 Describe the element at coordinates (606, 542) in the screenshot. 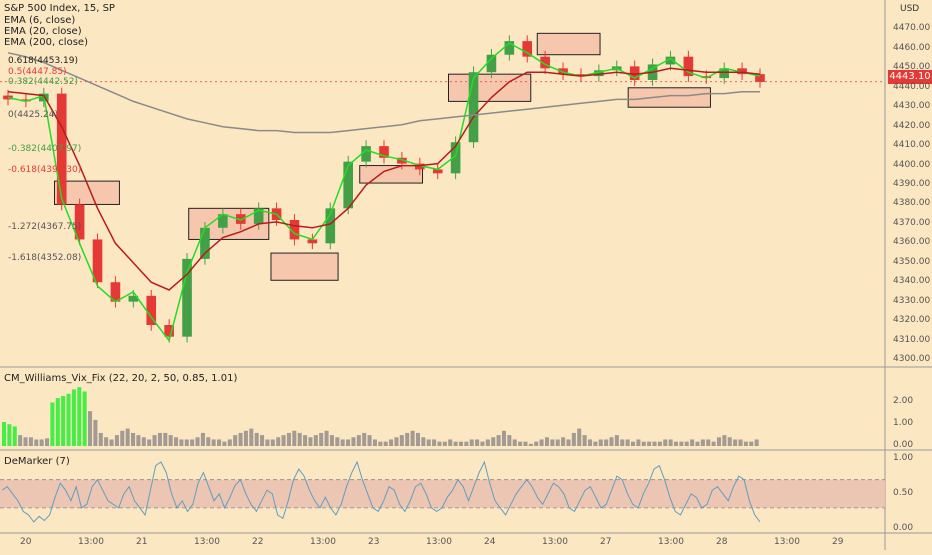

I see `time-tick-label: 27` at that location.